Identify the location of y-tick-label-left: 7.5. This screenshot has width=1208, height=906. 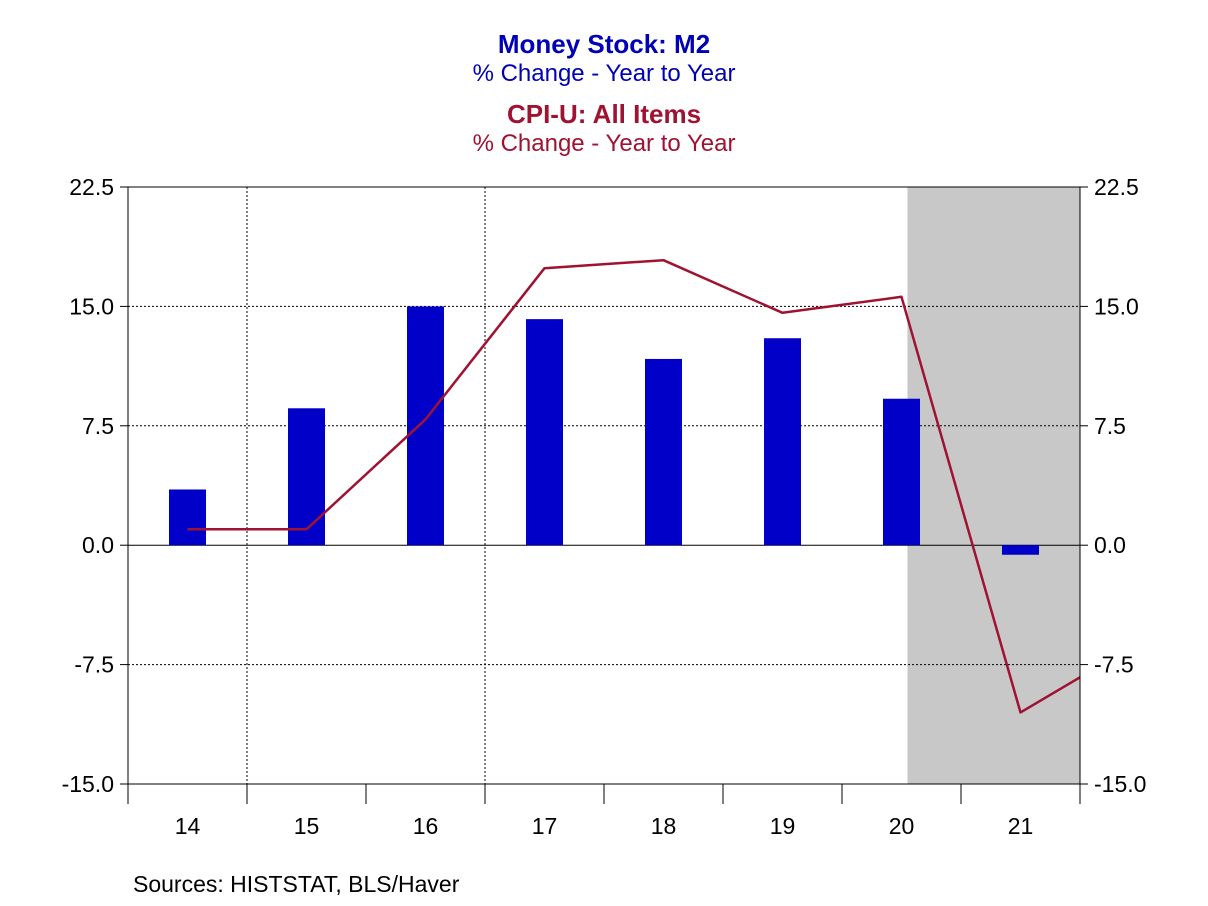
(98, 426).